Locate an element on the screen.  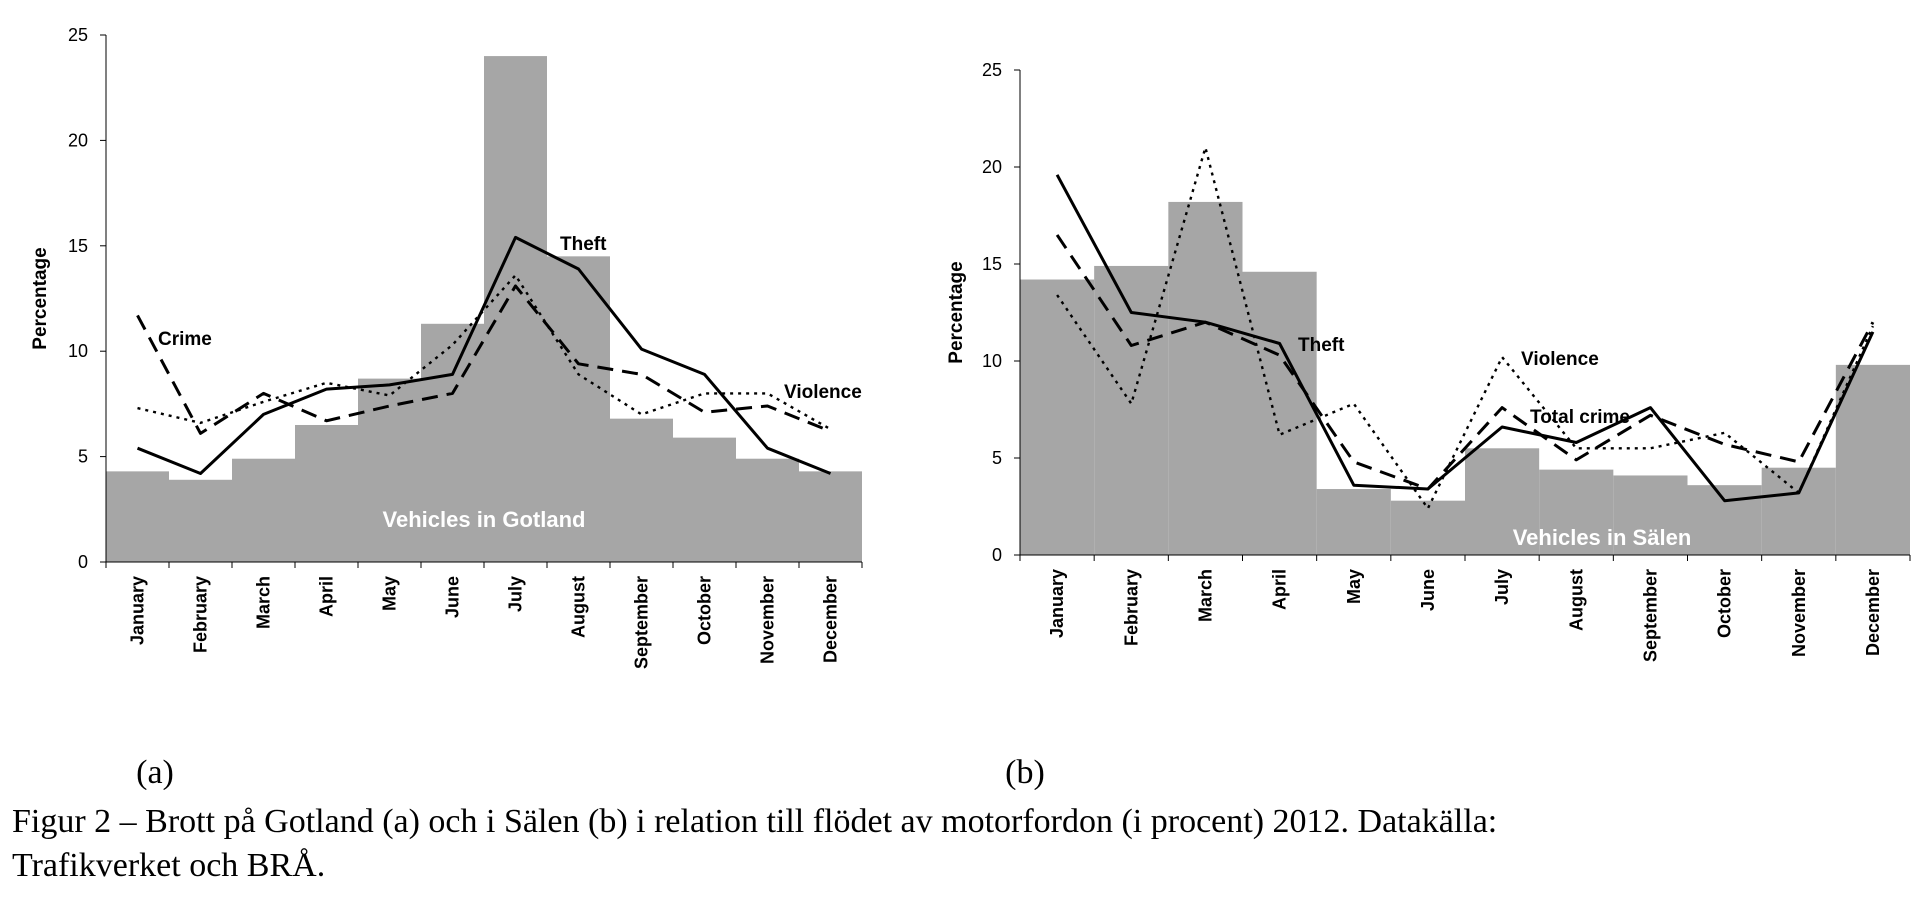
series-line-violence is located at coordinates (484, 352).